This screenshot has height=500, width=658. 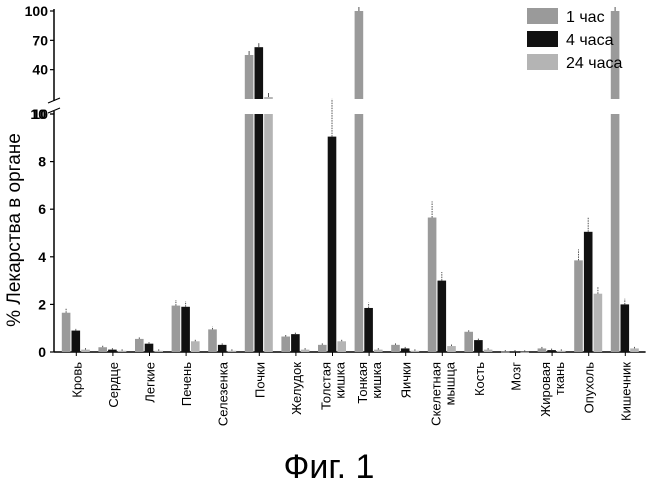 What do you see at coordinates (38, 114) in the screenshot?
I see `y-tick-label: 10` at bounding box center [38, 114].